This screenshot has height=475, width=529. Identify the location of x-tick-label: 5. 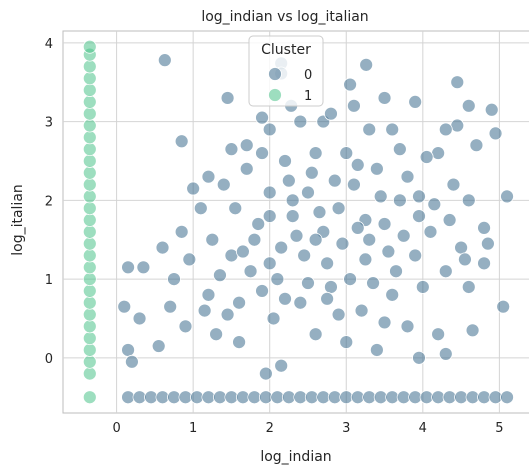
(499, 428).